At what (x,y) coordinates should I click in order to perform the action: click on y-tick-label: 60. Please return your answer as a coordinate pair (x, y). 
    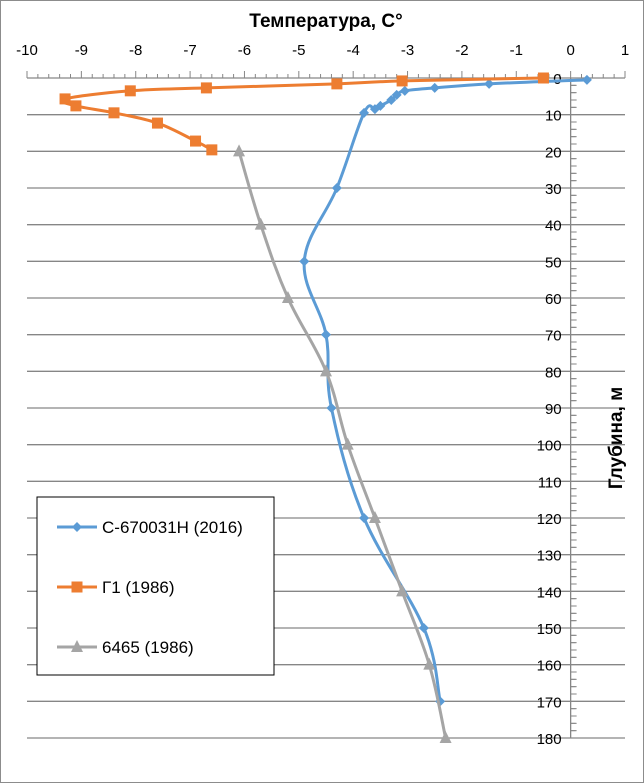
    Looking at the image, I should click on (553, 299).